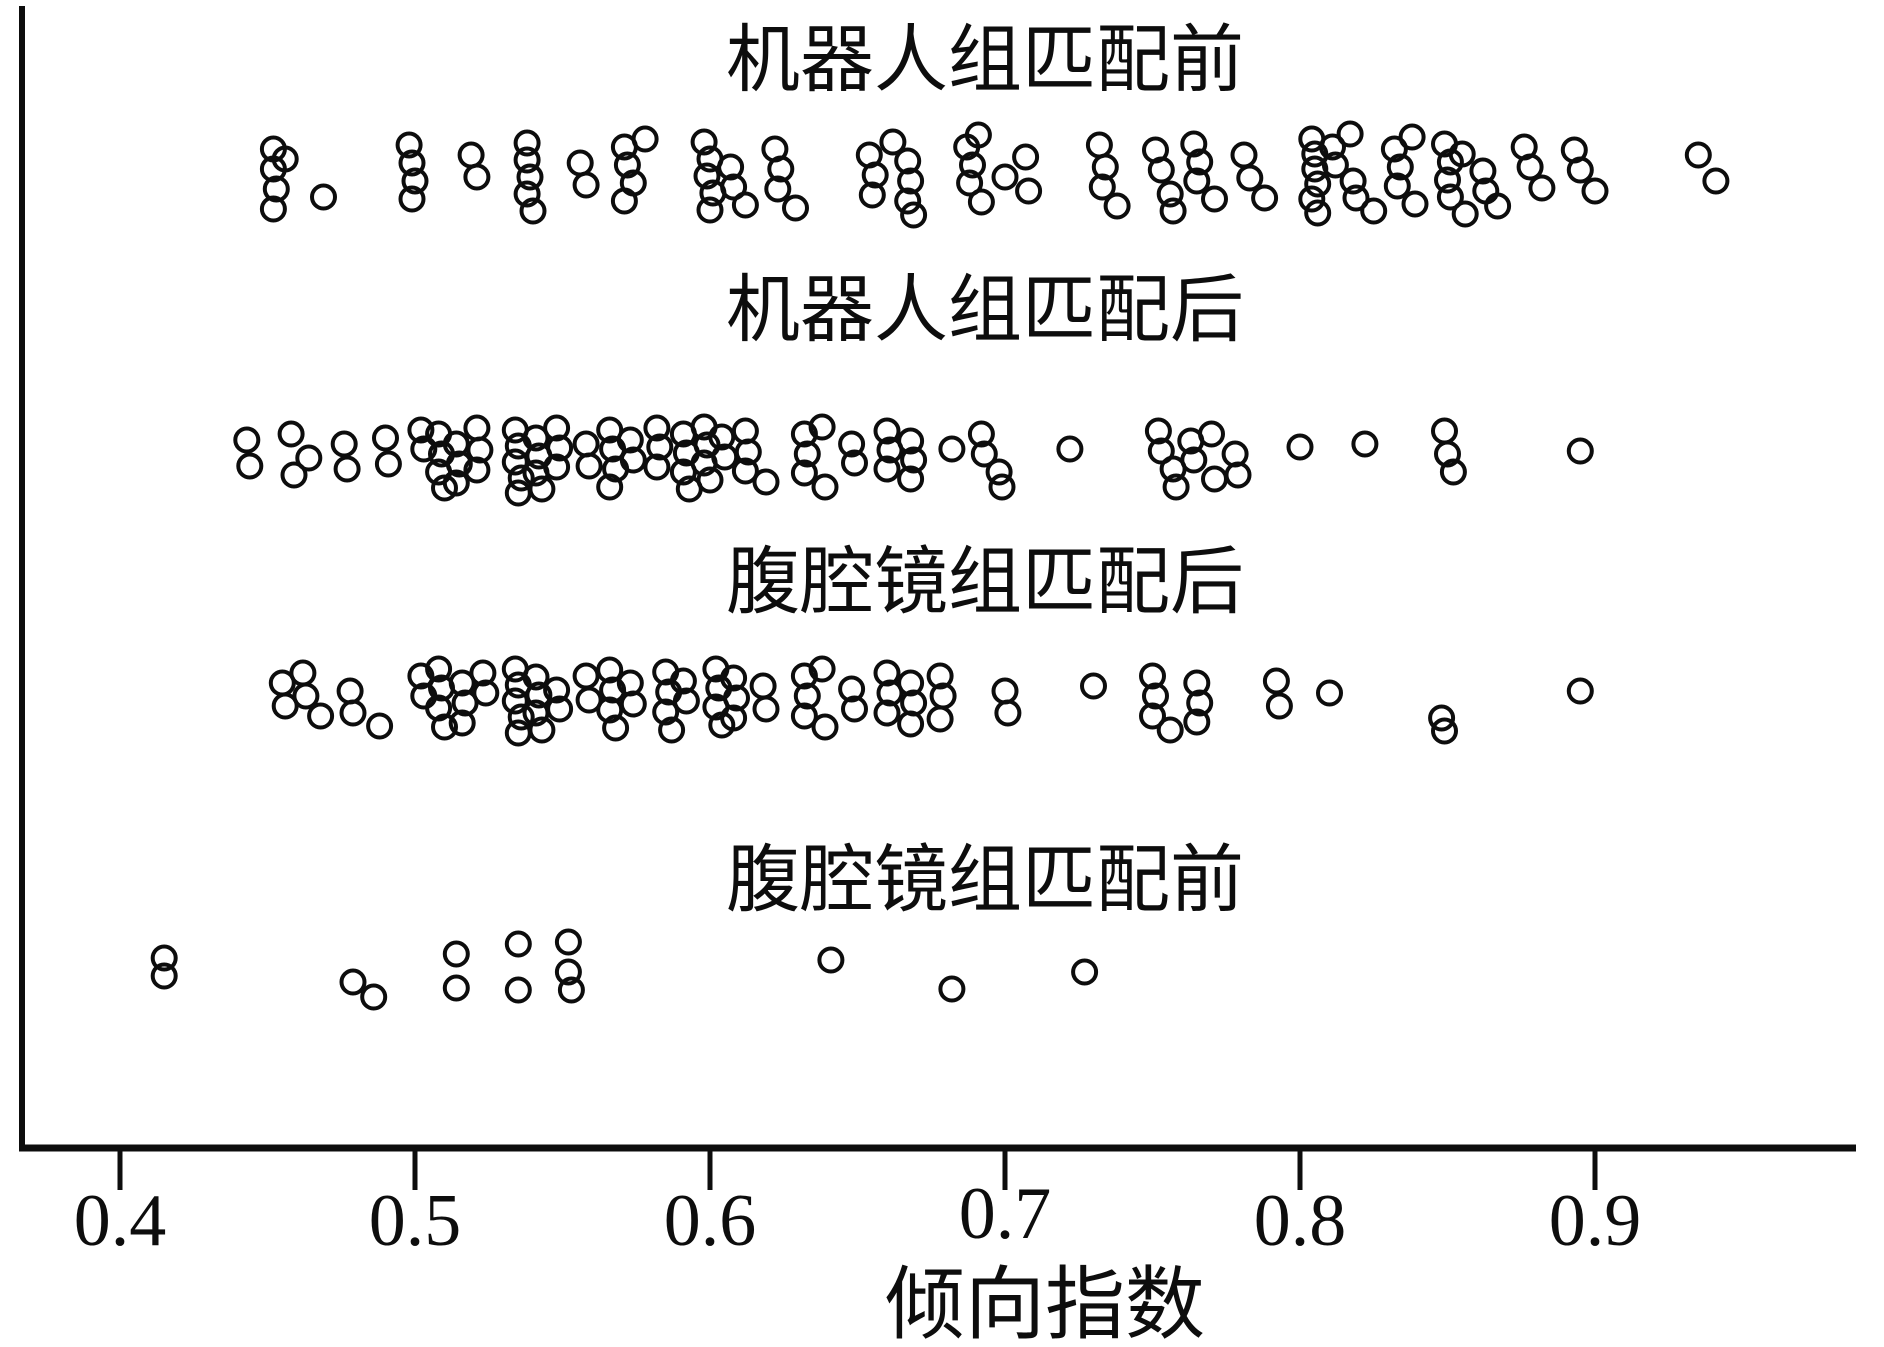 This screenshot has width=1884, height=1347. I want to click on x-tick-label-0: 0.4, so click(120, 1221).